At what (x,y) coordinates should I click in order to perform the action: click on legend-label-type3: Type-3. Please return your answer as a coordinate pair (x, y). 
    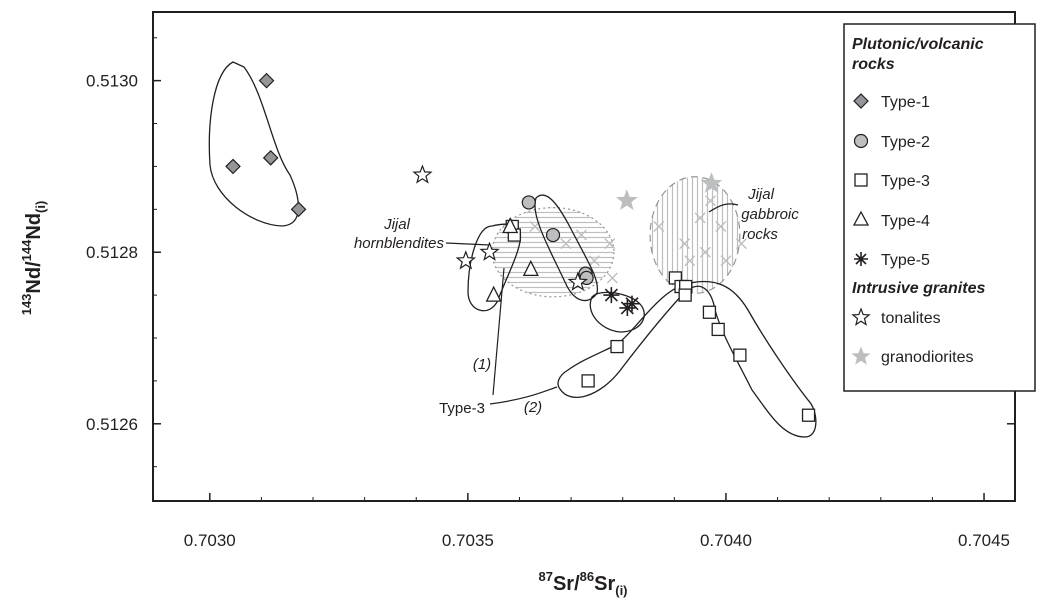
    Looking at the image, I should click on (905, 181).